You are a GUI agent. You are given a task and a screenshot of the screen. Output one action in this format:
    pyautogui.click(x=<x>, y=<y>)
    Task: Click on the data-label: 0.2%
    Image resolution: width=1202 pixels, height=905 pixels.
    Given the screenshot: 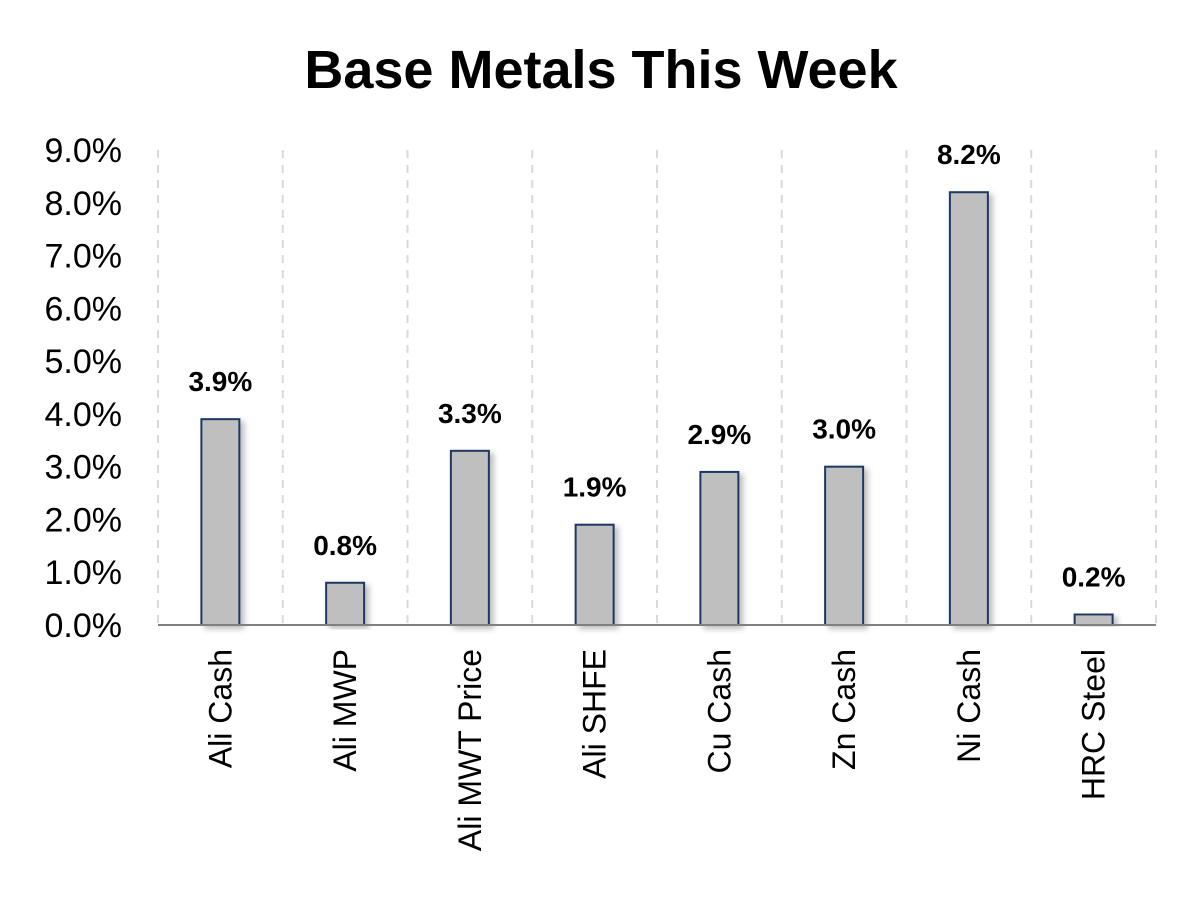 What is the action you would take?
    pyautogui.click(x=1094, y=576)
    